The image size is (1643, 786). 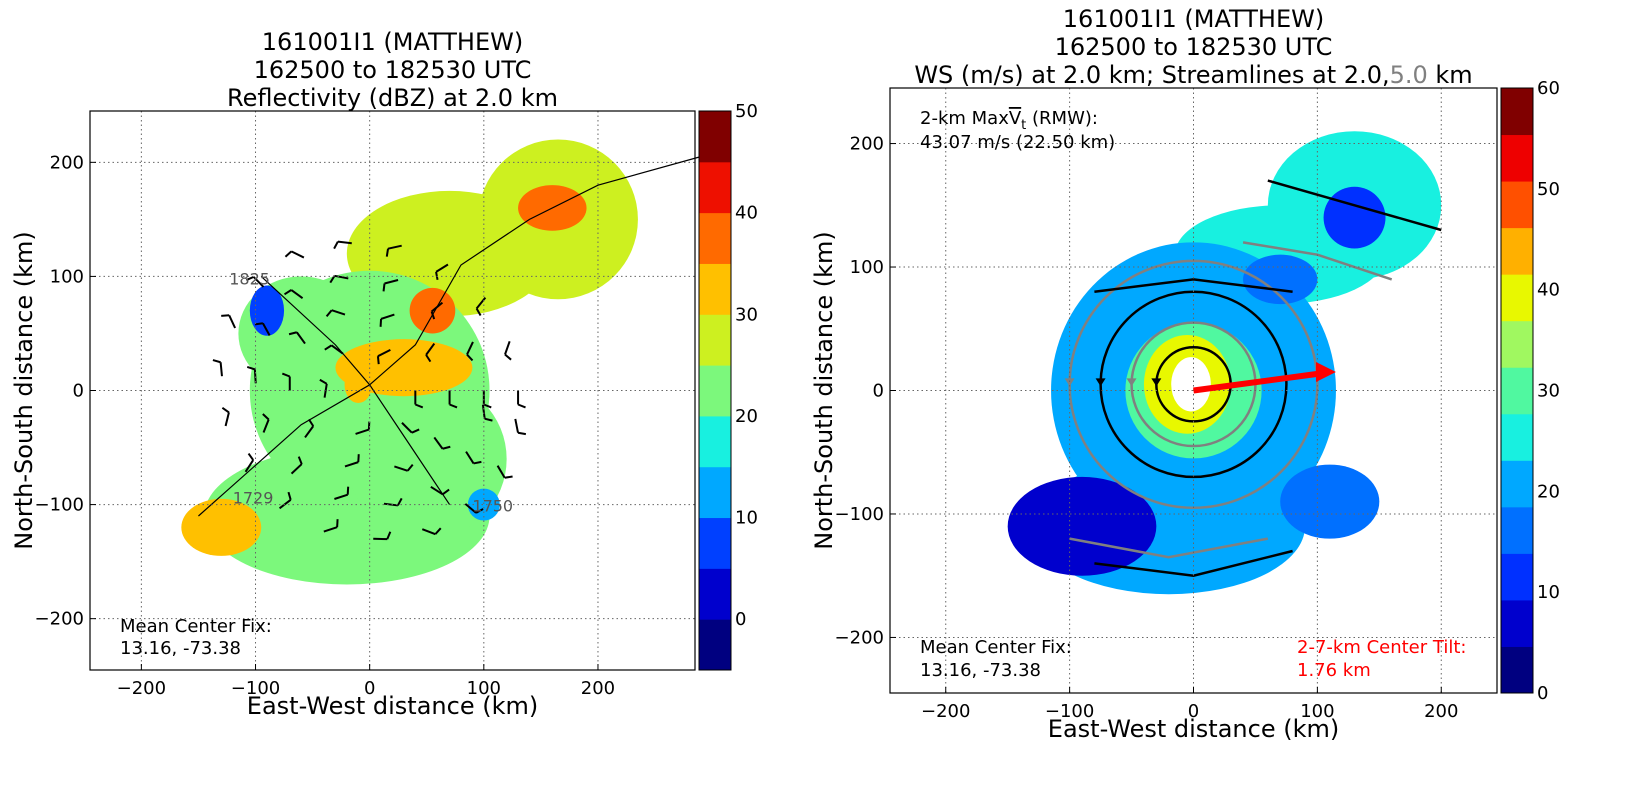 What do you see at coordinates (1062, 118) in the screenshot?
I see `max-wind-suffix: (RMW):` at bounding box center [1062, 118].